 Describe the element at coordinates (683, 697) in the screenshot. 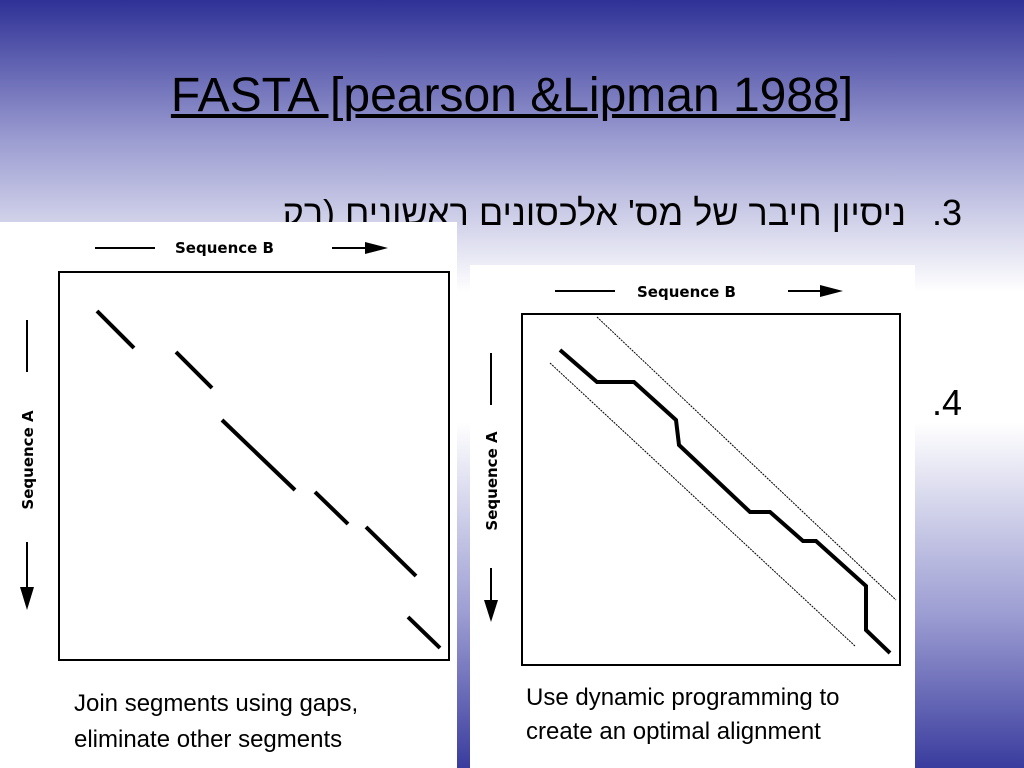

I see `caption-line: Use dynamic programming to` at that location.